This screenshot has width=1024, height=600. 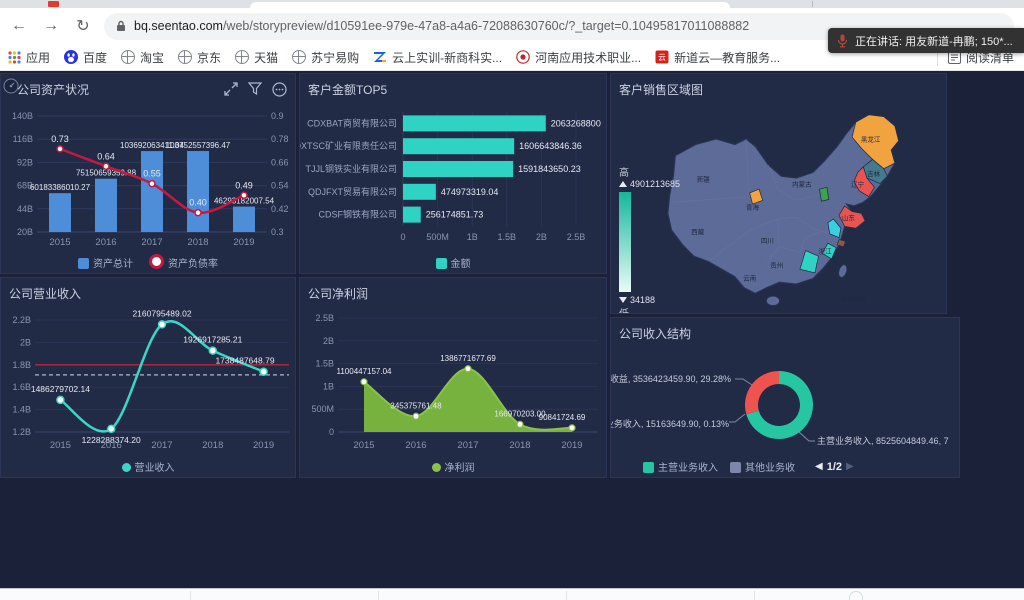 I want to click on cloud-red-icon: 云, so click(x=662, y=57).